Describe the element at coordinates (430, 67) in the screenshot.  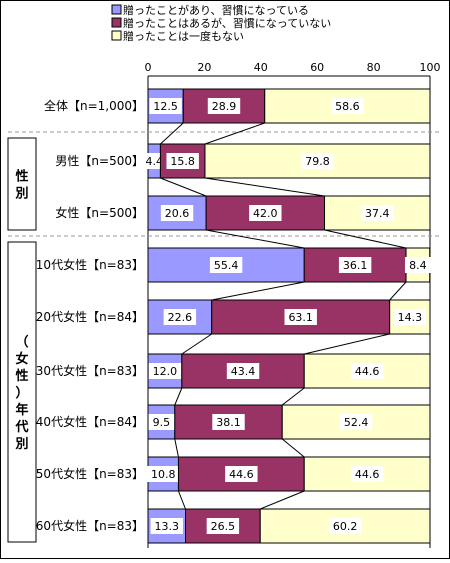
I see `x-tick-label: 100` at that location.